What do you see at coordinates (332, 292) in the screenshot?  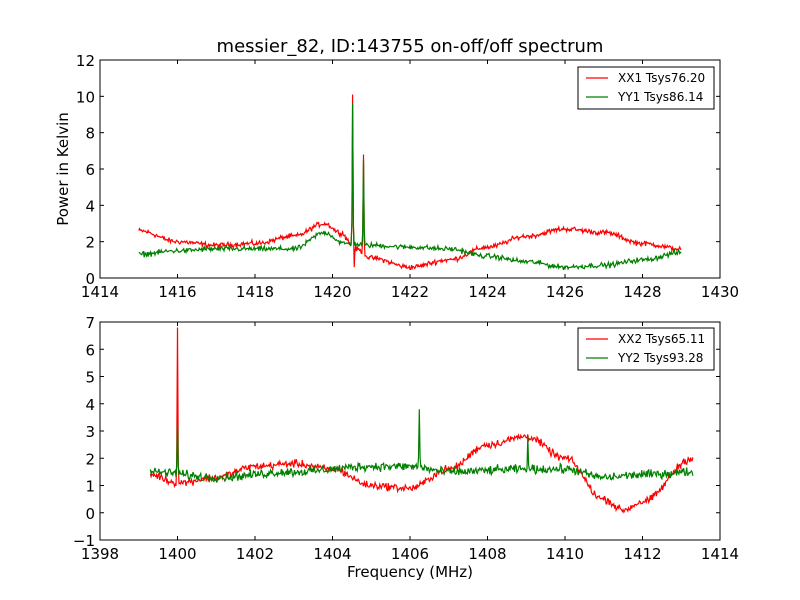 I see `x-tick-label: 1420` at bounding box center [332, 292].